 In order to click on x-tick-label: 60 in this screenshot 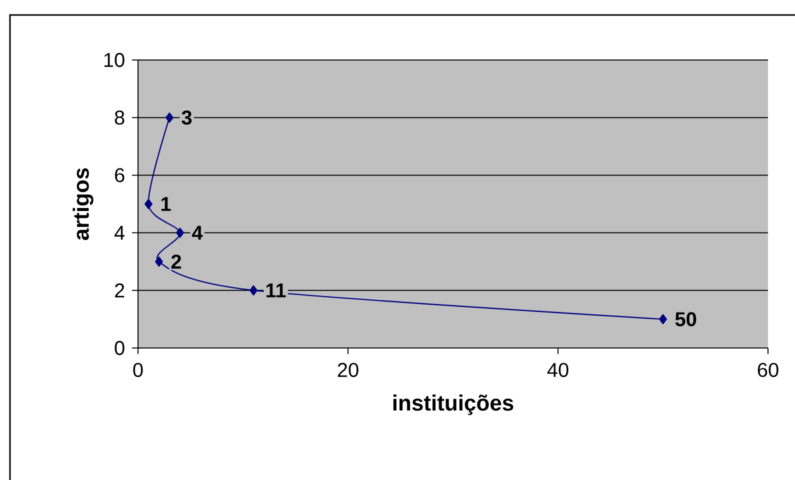, I will do `click(768, 370)`.